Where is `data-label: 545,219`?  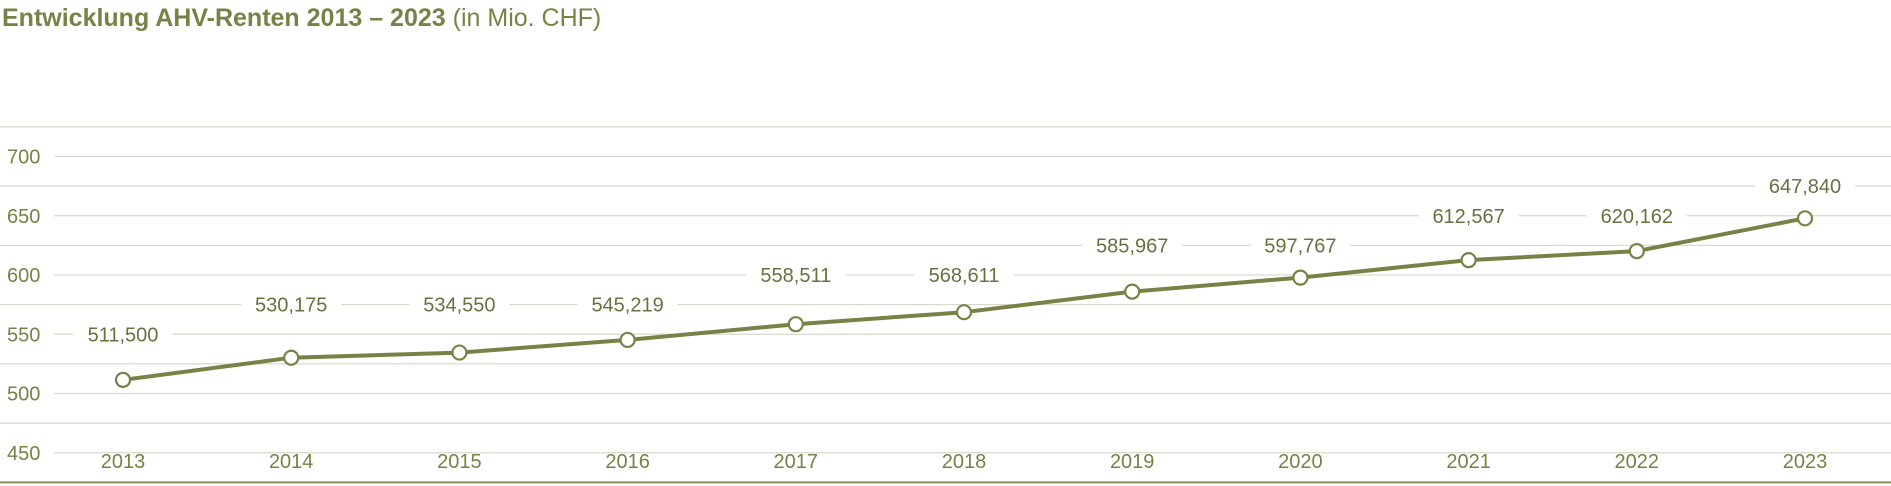 data-label: 545,219 is located at coordinates (627, 306).